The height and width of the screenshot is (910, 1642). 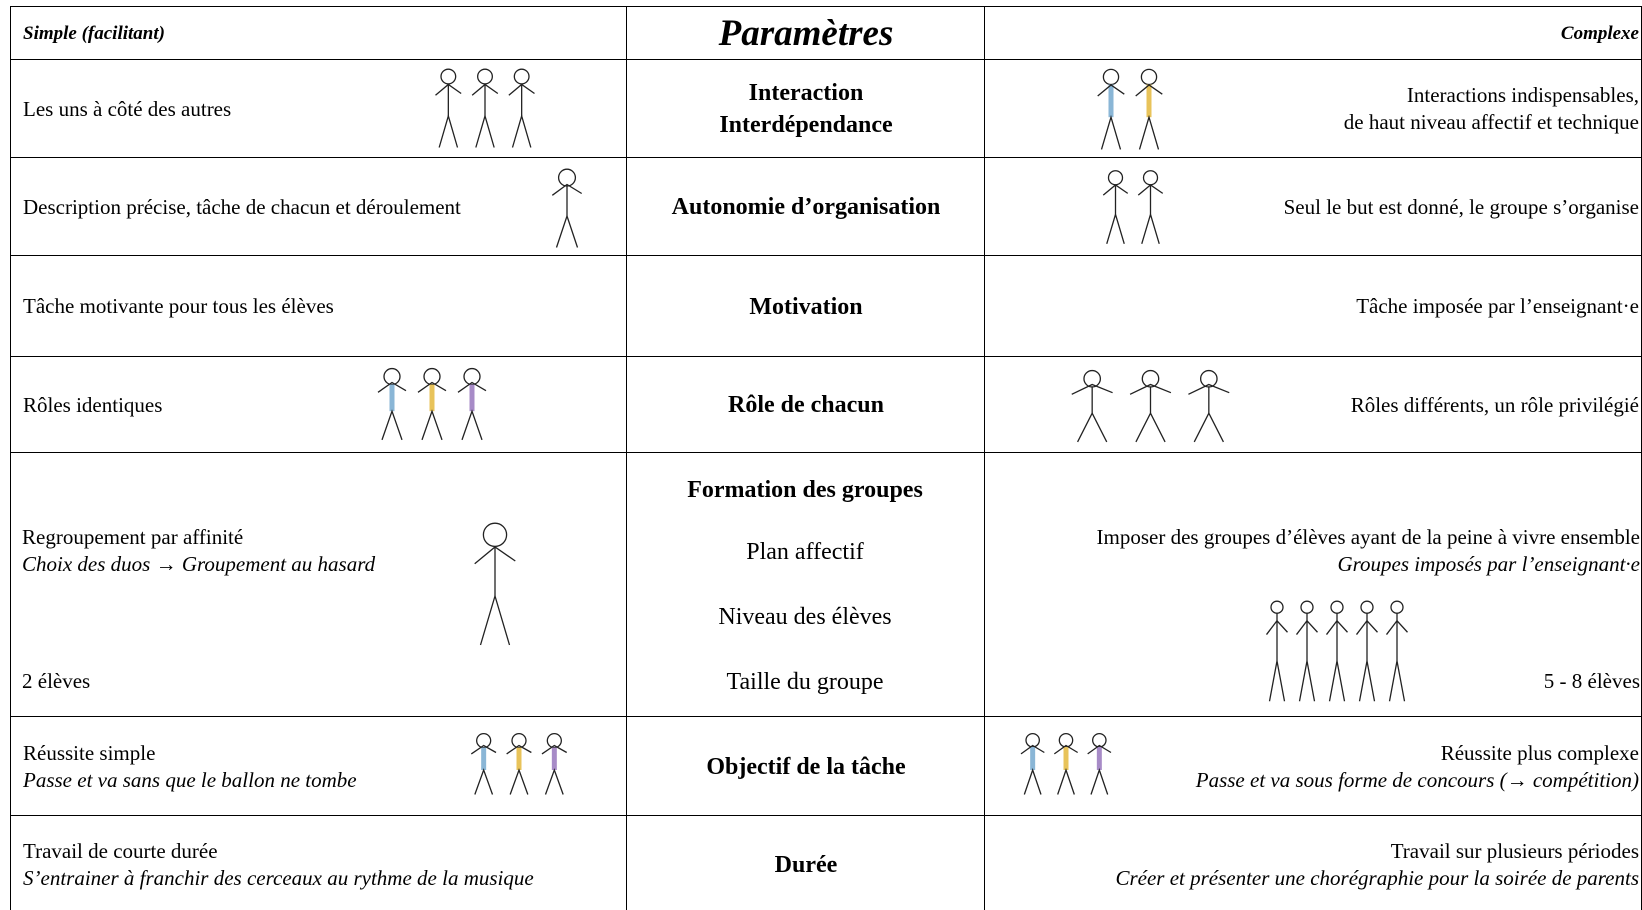 I want to click on parameter-text: Objectif de la tâche, so click(x=806, y=766).